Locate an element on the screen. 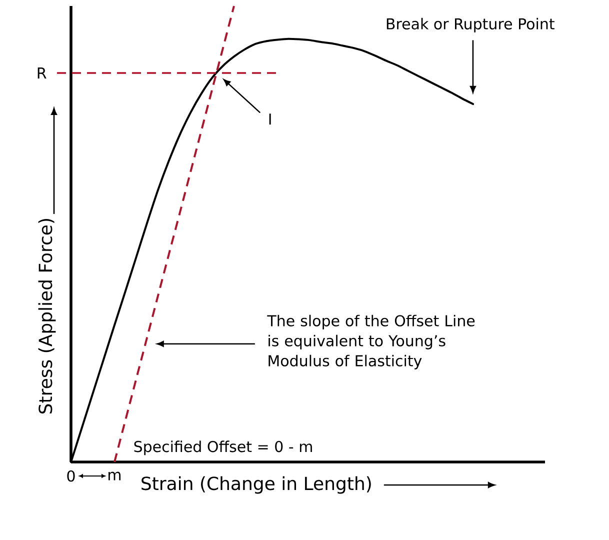  x-tick-label: m is located at coordinates (114, 476).